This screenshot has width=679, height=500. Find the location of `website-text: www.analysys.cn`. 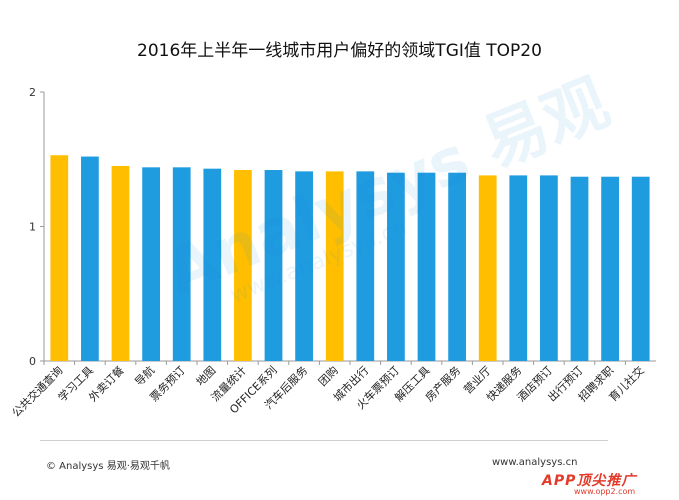

website-text: www.analysys.cn is located at coordinates (535, 462).